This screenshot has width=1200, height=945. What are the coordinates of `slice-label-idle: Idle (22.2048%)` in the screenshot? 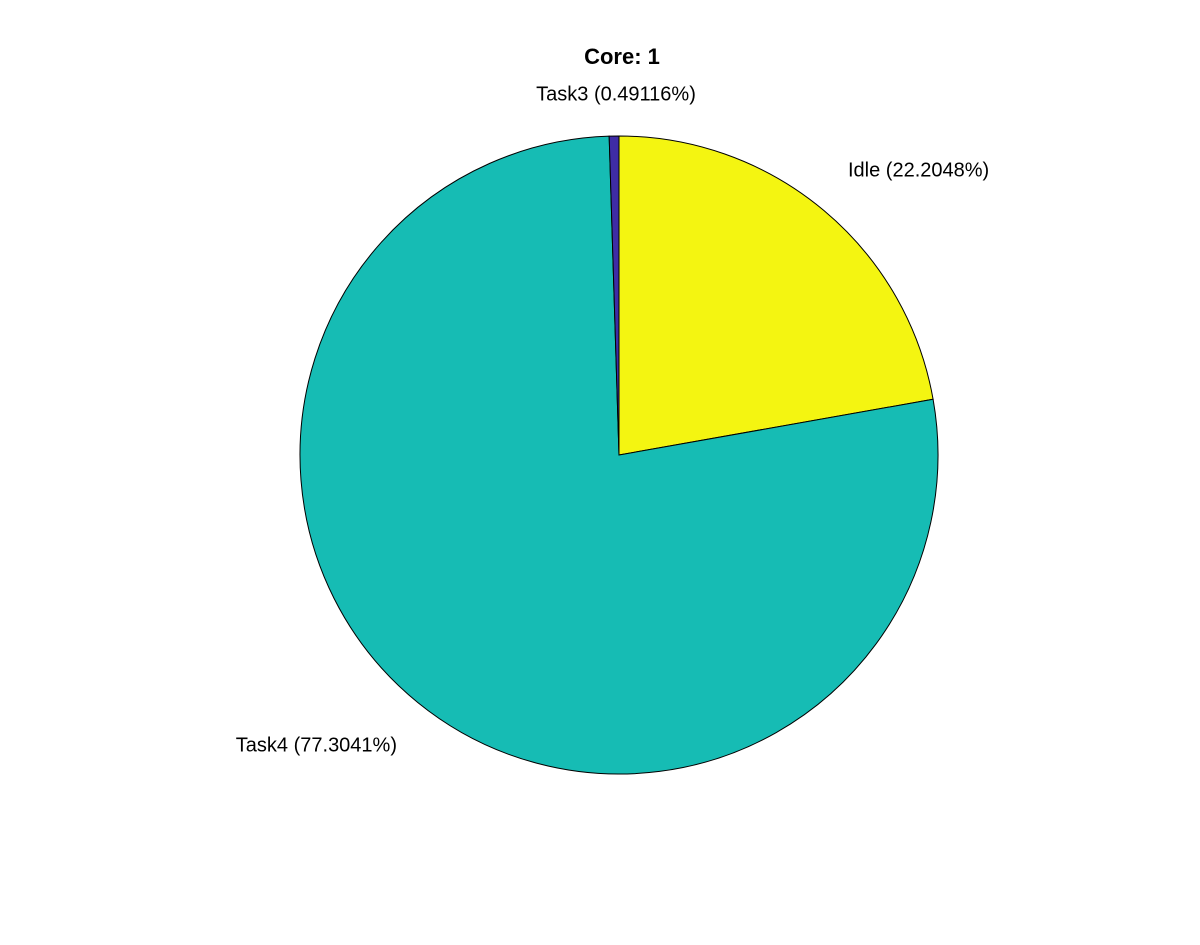 It's located at (919, 170).